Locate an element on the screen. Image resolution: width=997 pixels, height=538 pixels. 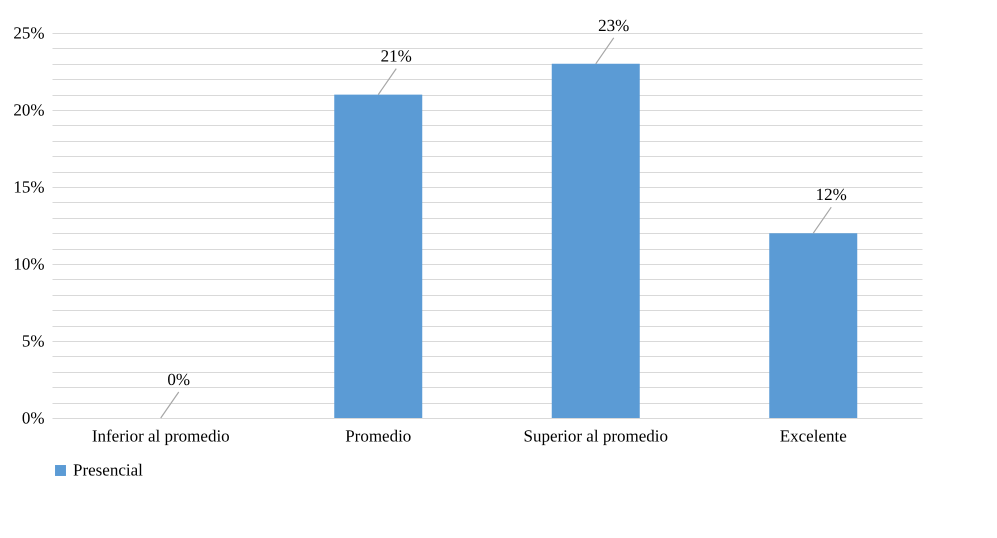
text: 23% is located at coordinates (614, 25).